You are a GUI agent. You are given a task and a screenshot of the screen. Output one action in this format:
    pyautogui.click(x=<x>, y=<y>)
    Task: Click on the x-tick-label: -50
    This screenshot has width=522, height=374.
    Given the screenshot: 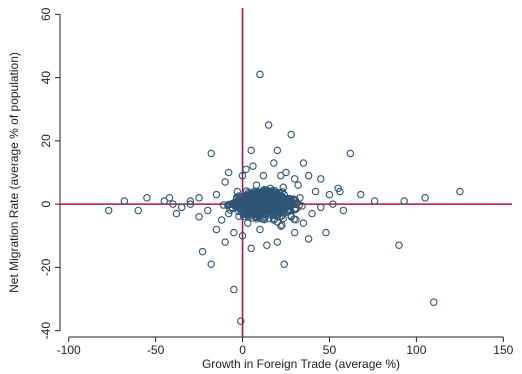 What is the action you would take?
    pyautogui.click(x=156, y=350)
    